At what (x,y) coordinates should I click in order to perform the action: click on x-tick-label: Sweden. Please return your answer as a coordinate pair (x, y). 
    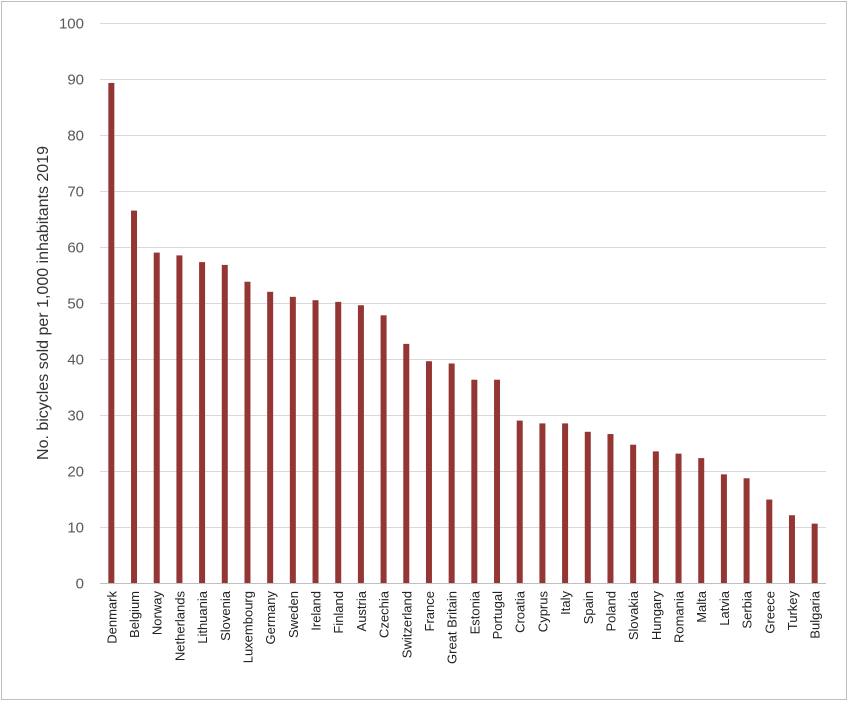
    Looking at the image, I should click on (293, 614).